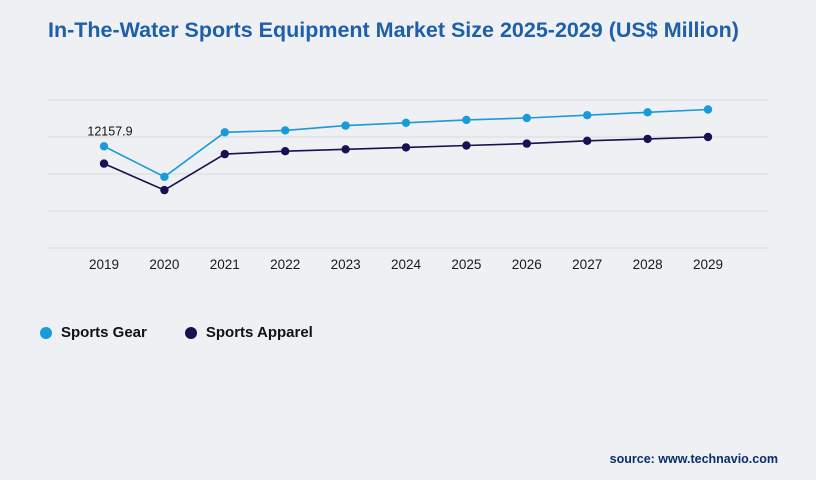 Image resolution: width=816 pixels, height=480 pixels. What do you see at coordinates (104, 264) in the screenshot?
I see `x-tick-label: 2019` at bounding box center [104, 264].